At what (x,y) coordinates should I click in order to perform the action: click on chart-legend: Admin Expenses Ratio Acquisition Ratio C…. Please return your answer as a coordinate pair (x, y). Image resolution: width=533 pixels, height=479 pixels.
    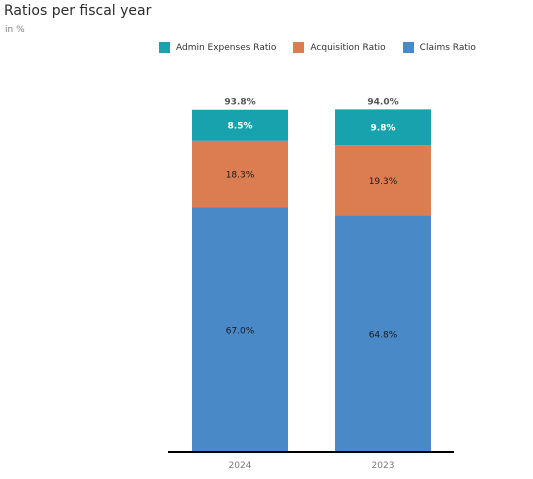
    Looking at the image, I should click on (317, 47).